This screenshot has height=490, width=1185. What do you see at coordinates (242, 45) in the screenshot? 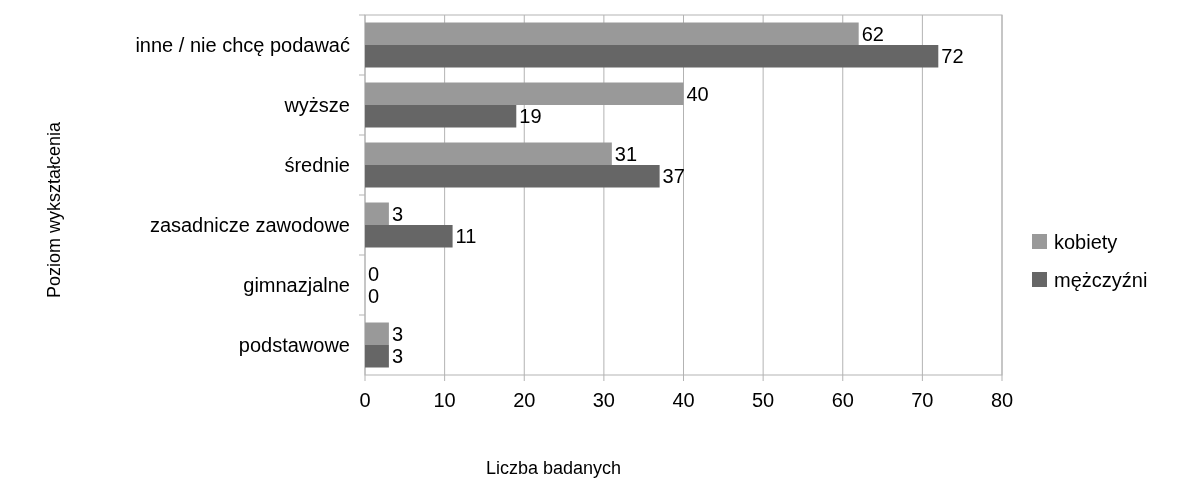
I see `y-tick-label: inne / nie chcę podawać` at bounding box center [242, 45].